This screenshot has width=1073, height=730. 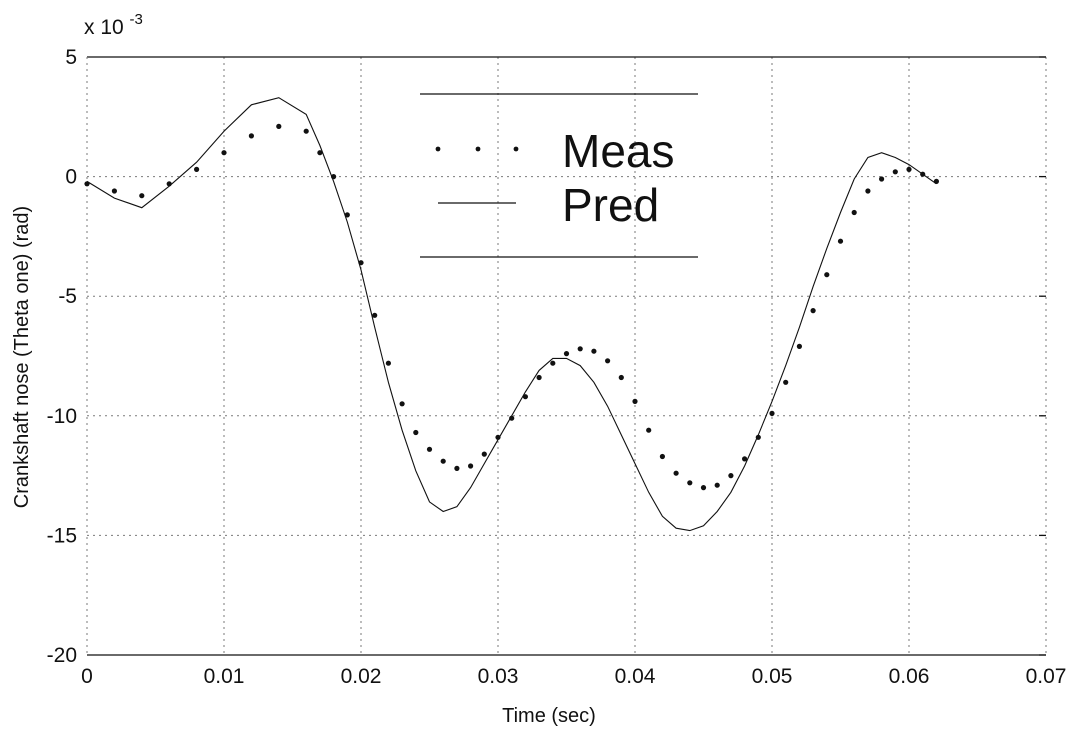 I want to click on x-tick-label: 0, so click(x=87, y=676).